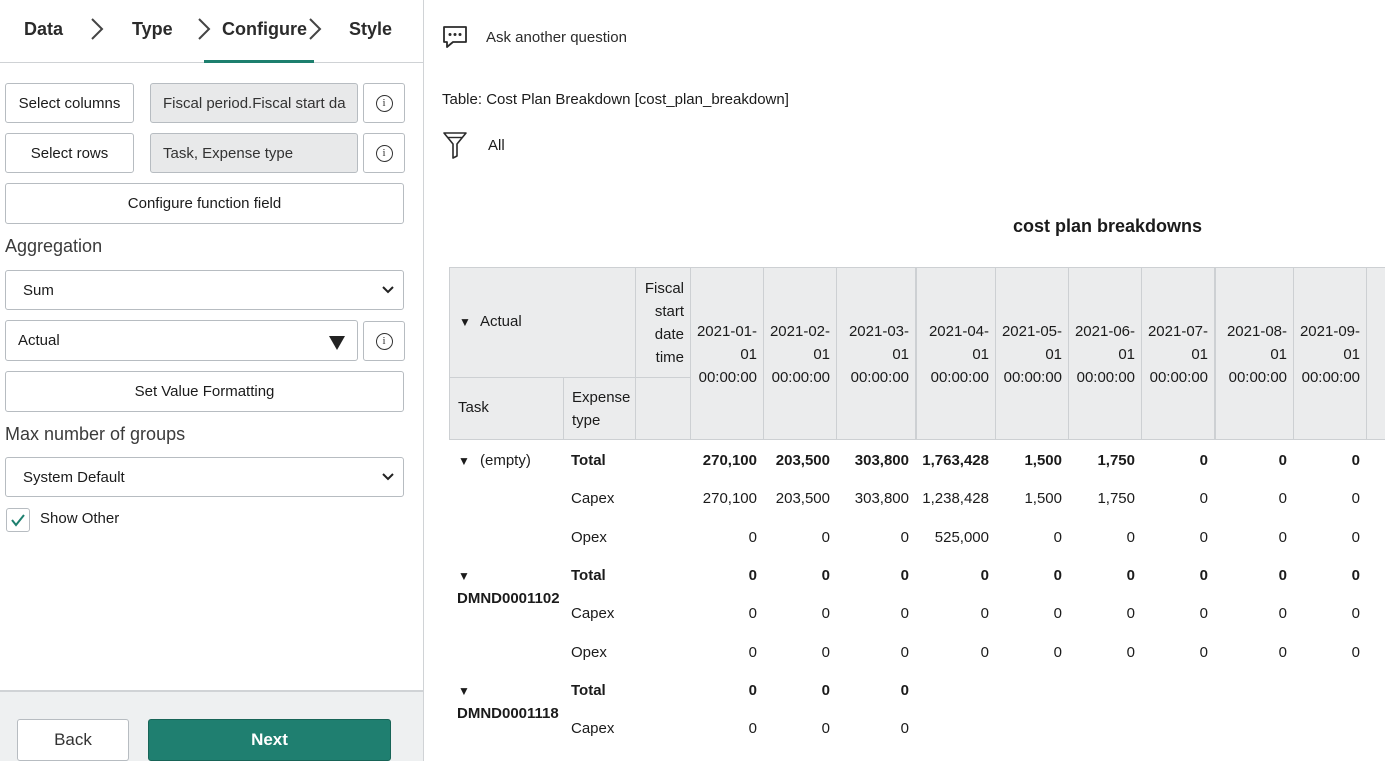  I want to click on show-other-checkbox, so click(18, 520).